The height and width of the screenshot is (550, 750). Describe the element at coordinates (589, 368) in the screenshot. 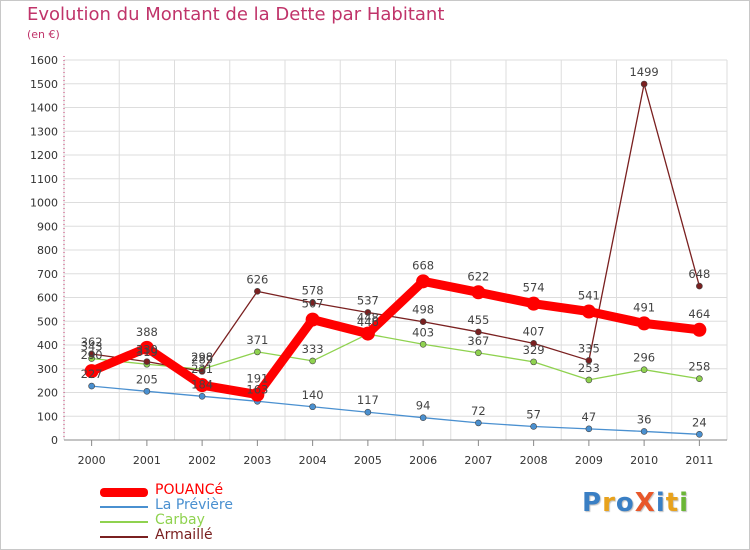

I see `data-label: 253` at that location.